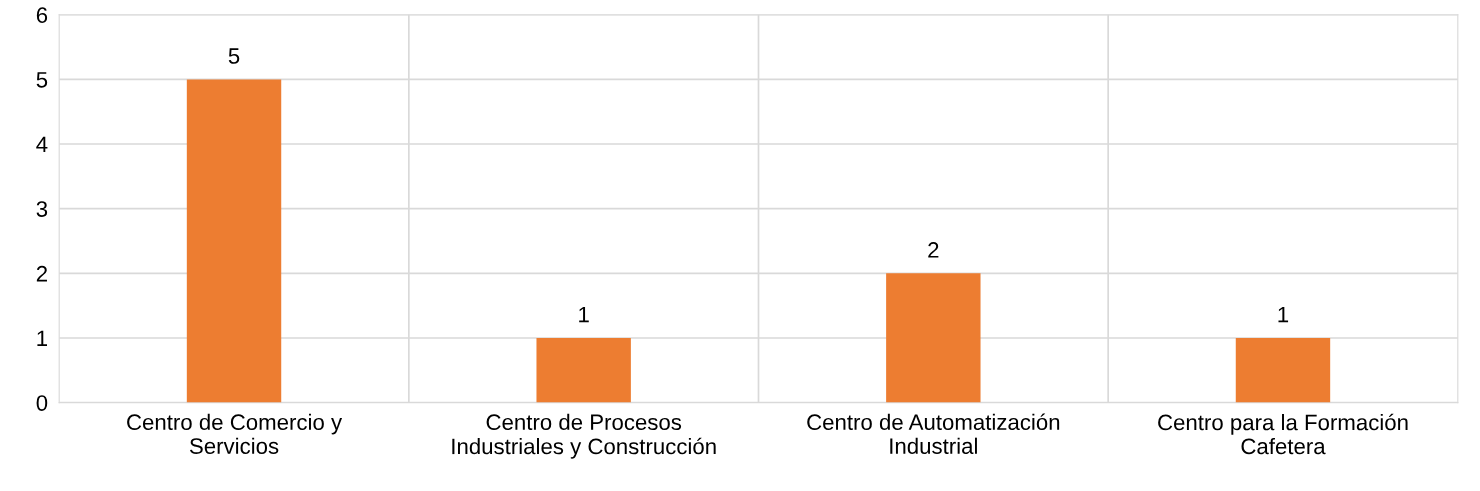 This screenshot has height=491, width=1480. I want to click on data-label: 2, so click(933, 250).